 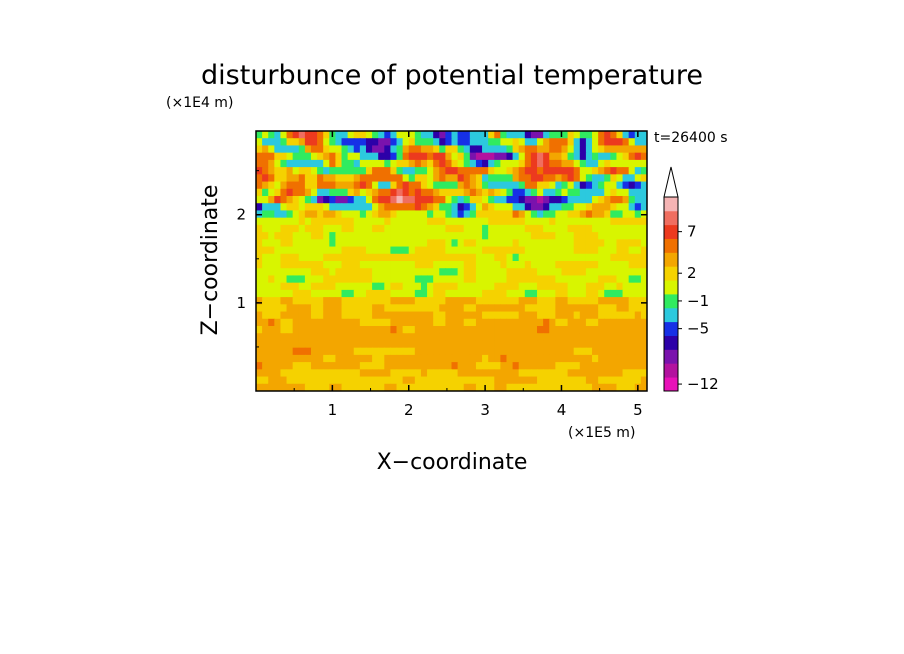 What do you see at coordinates (671, 182) in the screenshot?
I see `colorbar-extend-arrow` at bounding box center [671, 182].